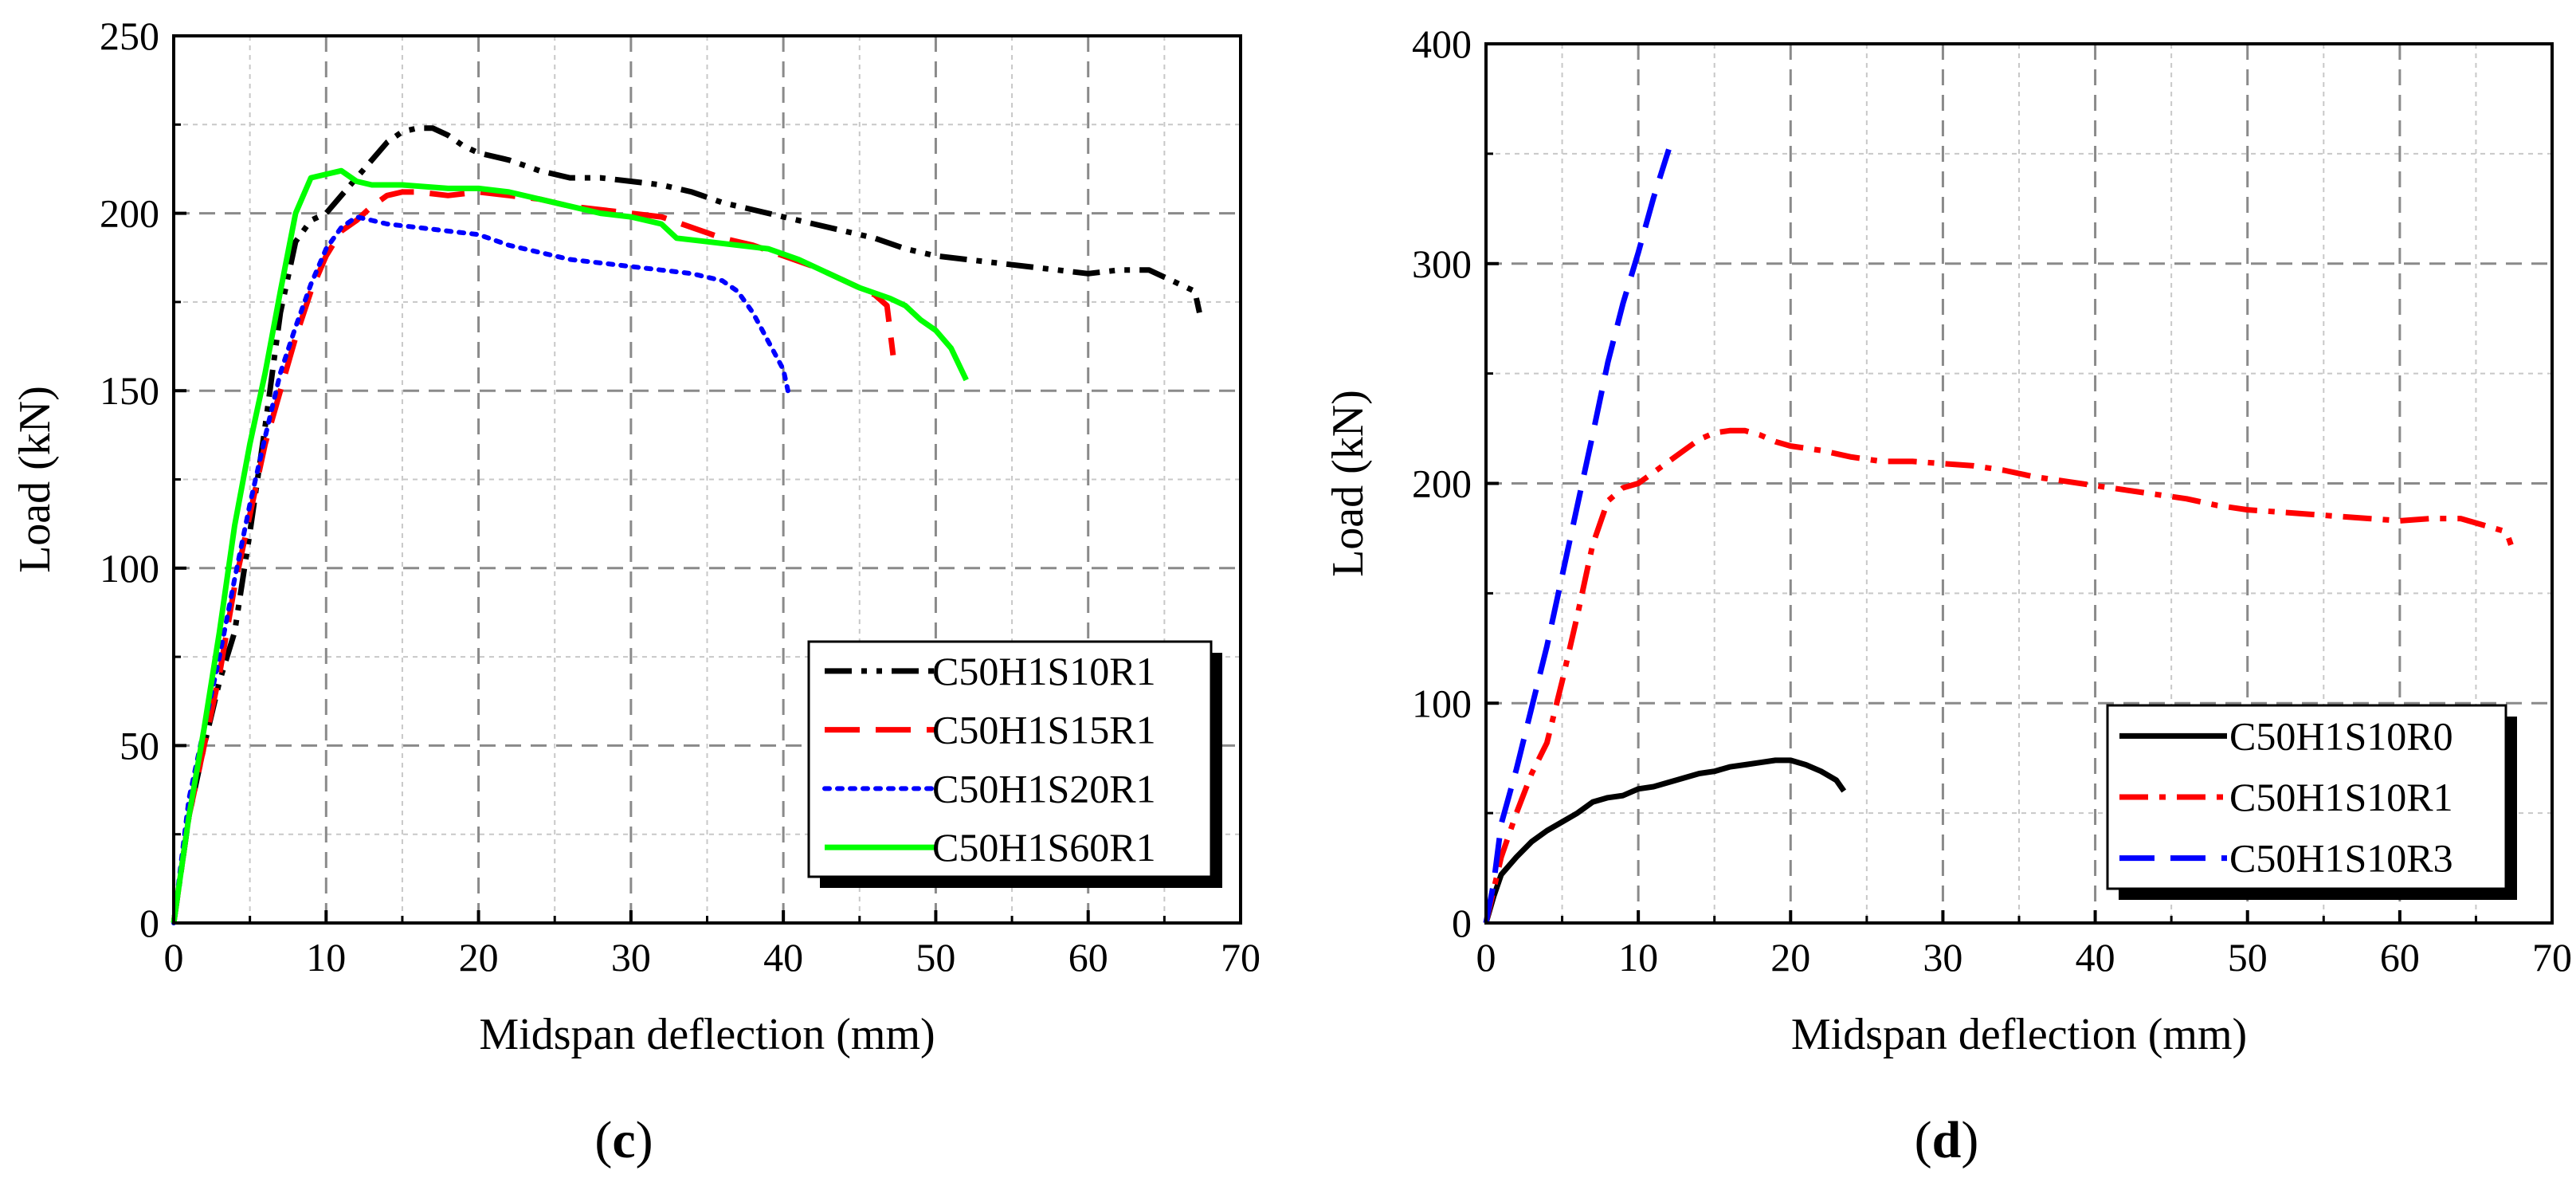 This screenshot has width=2576, height=1186. What do you see at coordinates (139, 745) in the screenshot?
I see `y-tick-label: 50` at bounding box center [139, 745].